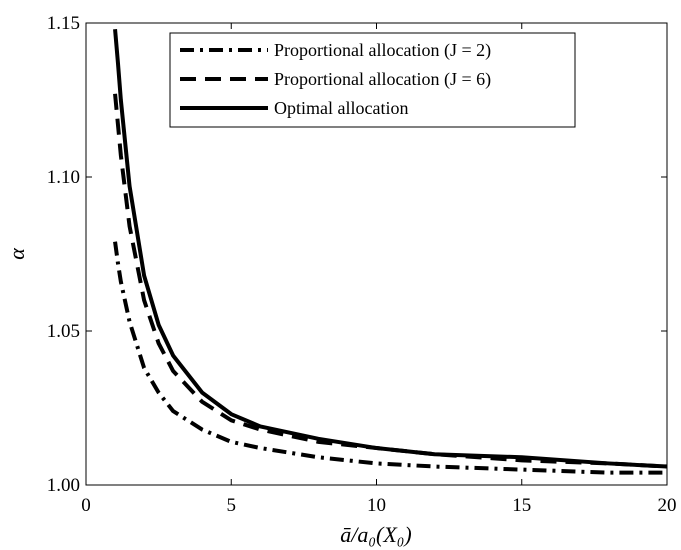 The height and width of the screenshot is (550, 681). Describe the element at coordinates (376, 505) in the screenshot. I see `x-tick-label-2: 10` at that location.